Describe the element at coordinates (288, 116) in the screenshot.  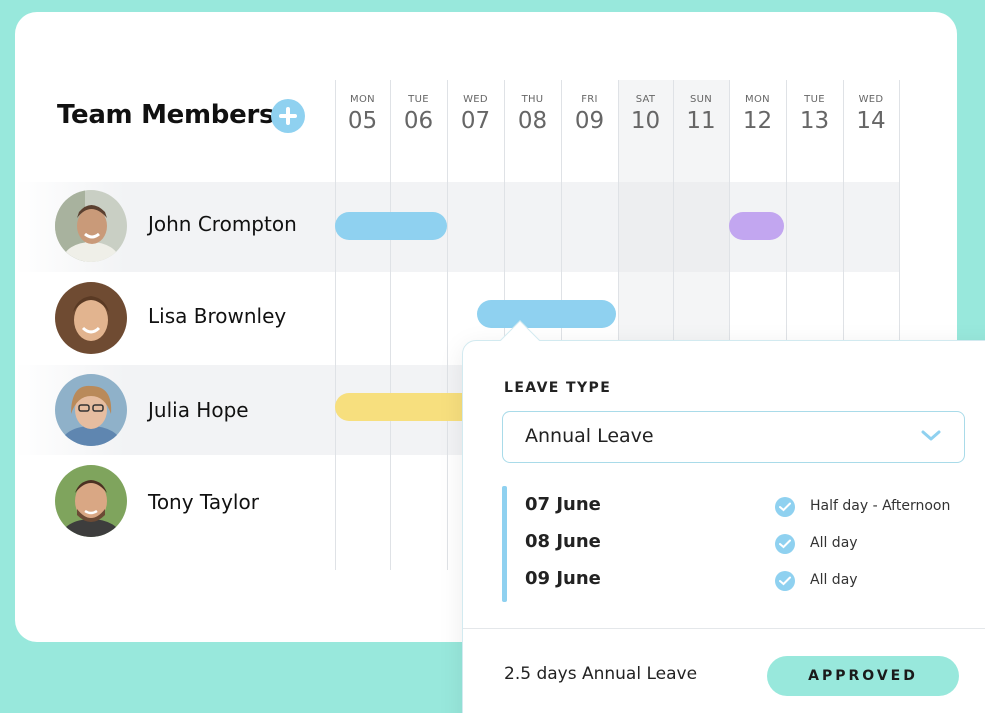
I see `add-member-button` at that location.